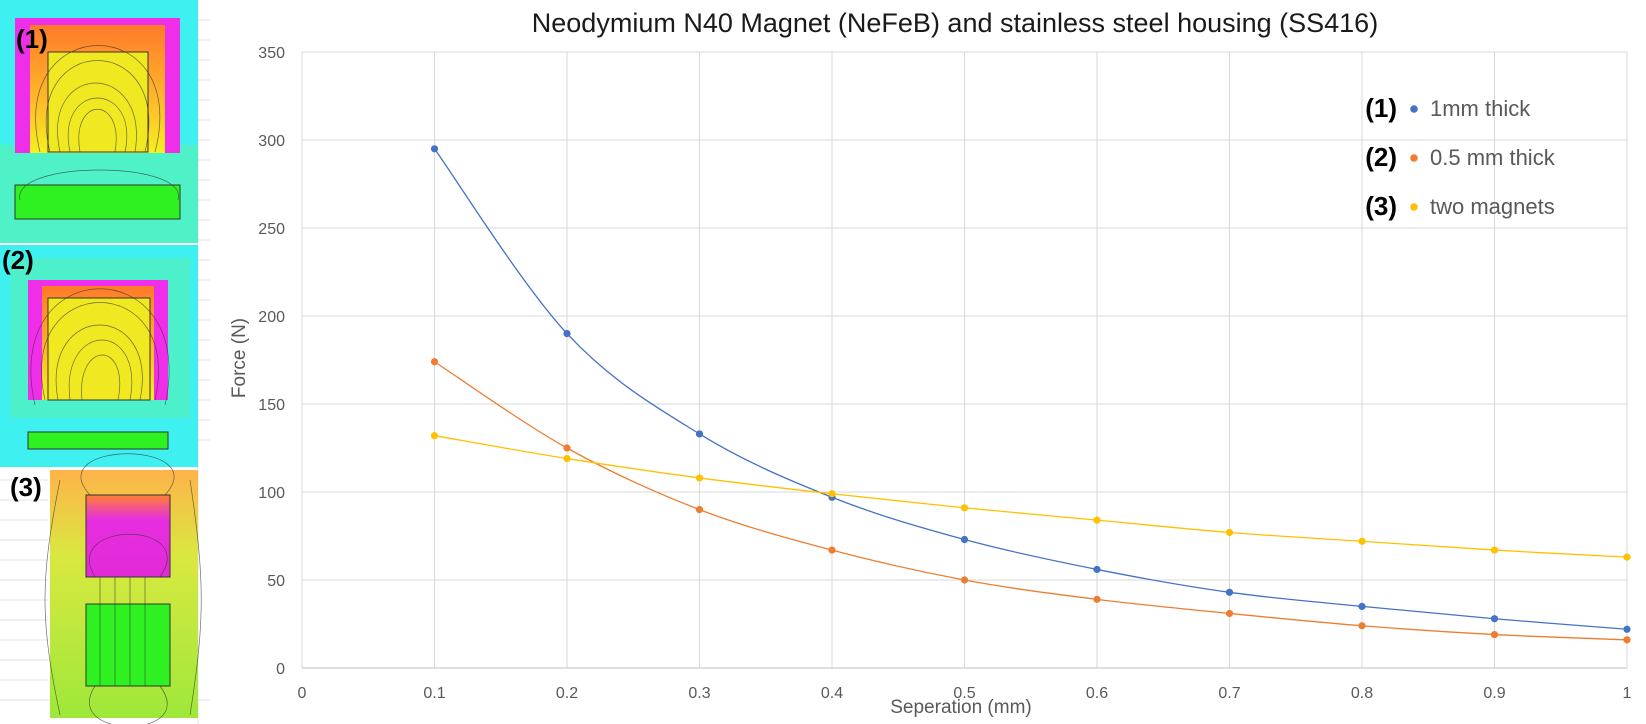  I want to click on y-tick-label: 0, so click(280, 669).